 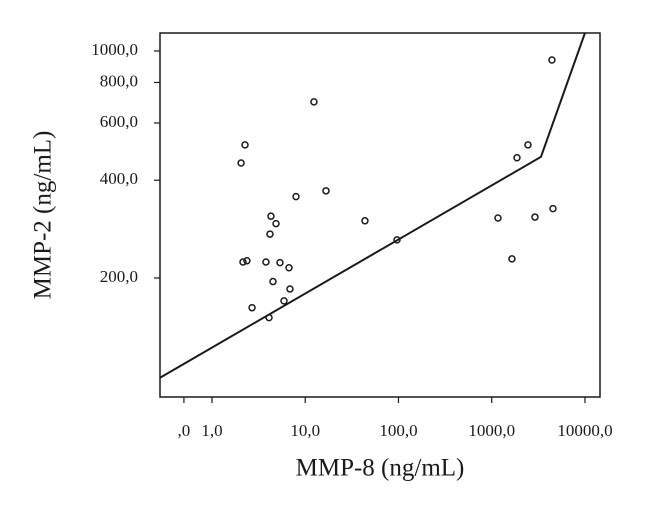 What do you see at coordinates (211, 430) in the screenshot?
I see `x-tick-label: 1,0` at bounding box center [211, 430].